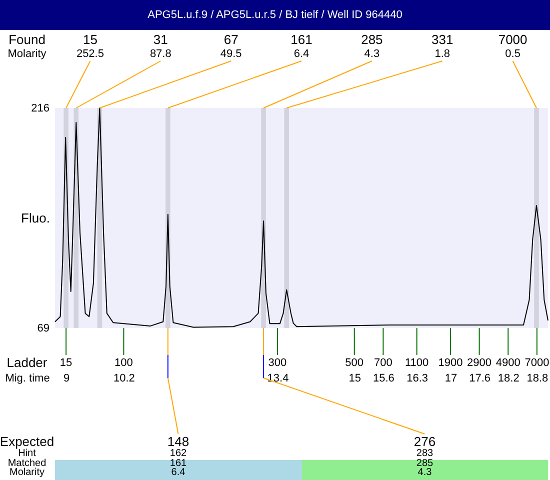 The height and width of the screenshot is (480, 550). Describe the element at coordinates (90, 39) in the screenshot. I see `band-label: 15` at that location.